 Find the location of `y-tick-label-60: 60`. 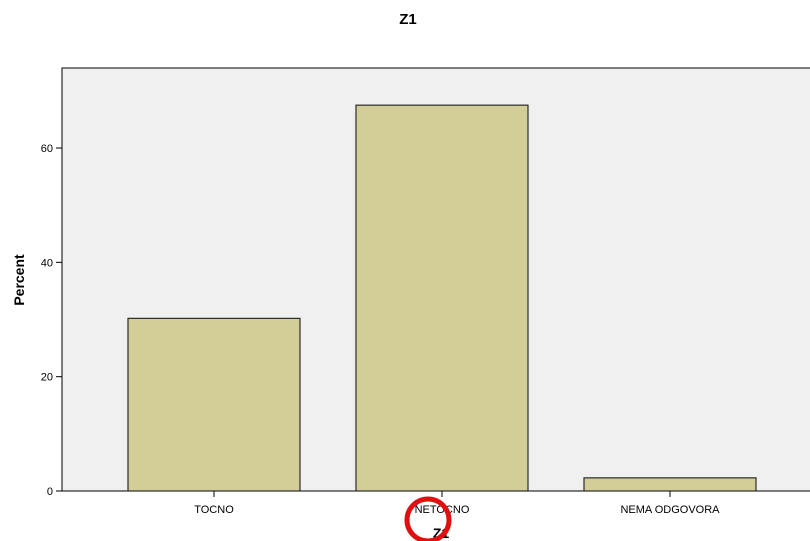

y-tick-label-60: 60 is located at coordinates (47, 149).